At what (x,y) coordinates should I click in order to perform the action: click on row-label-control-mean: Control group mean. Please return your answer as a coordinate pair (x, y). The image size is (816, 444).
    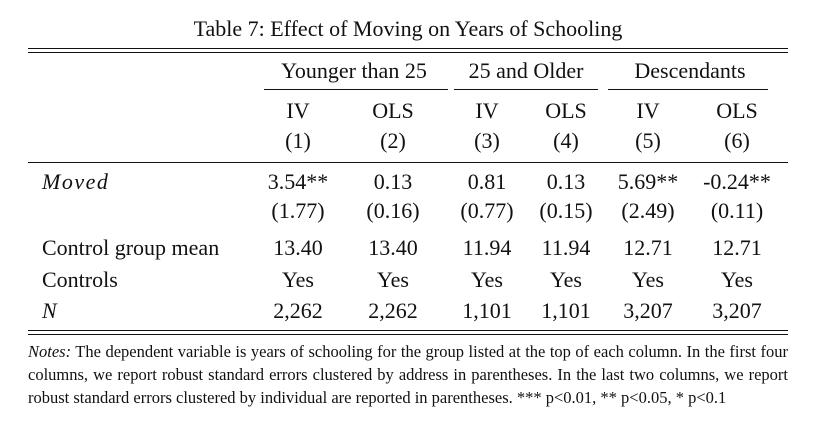
    Looking at the image, I should click on (131, 247).